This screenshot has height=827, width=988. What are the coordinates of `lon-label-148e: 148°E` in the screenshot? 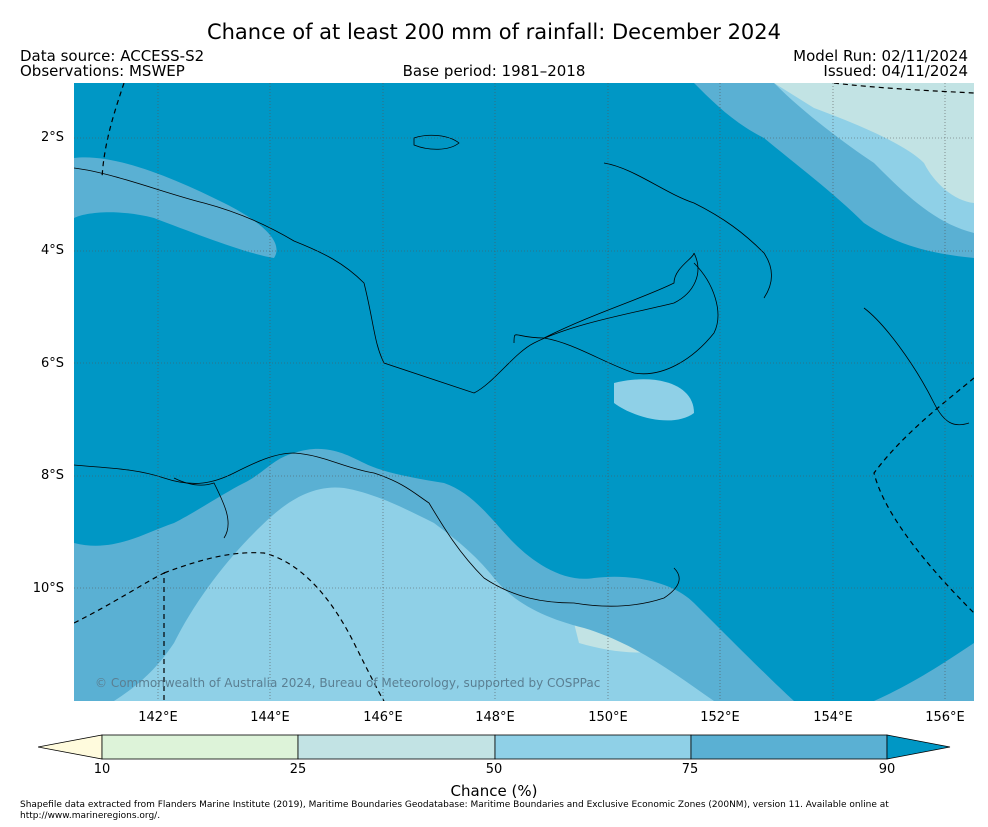 It's located at (495, 717).